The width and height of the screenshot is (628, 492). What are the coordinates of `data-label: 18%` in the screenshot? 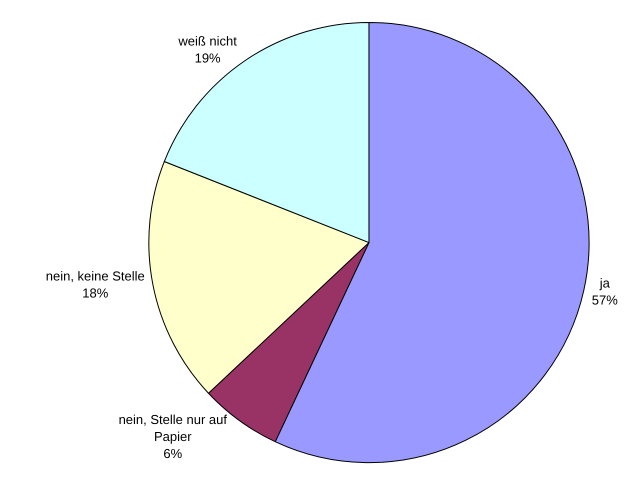 It's located at (95, 292).